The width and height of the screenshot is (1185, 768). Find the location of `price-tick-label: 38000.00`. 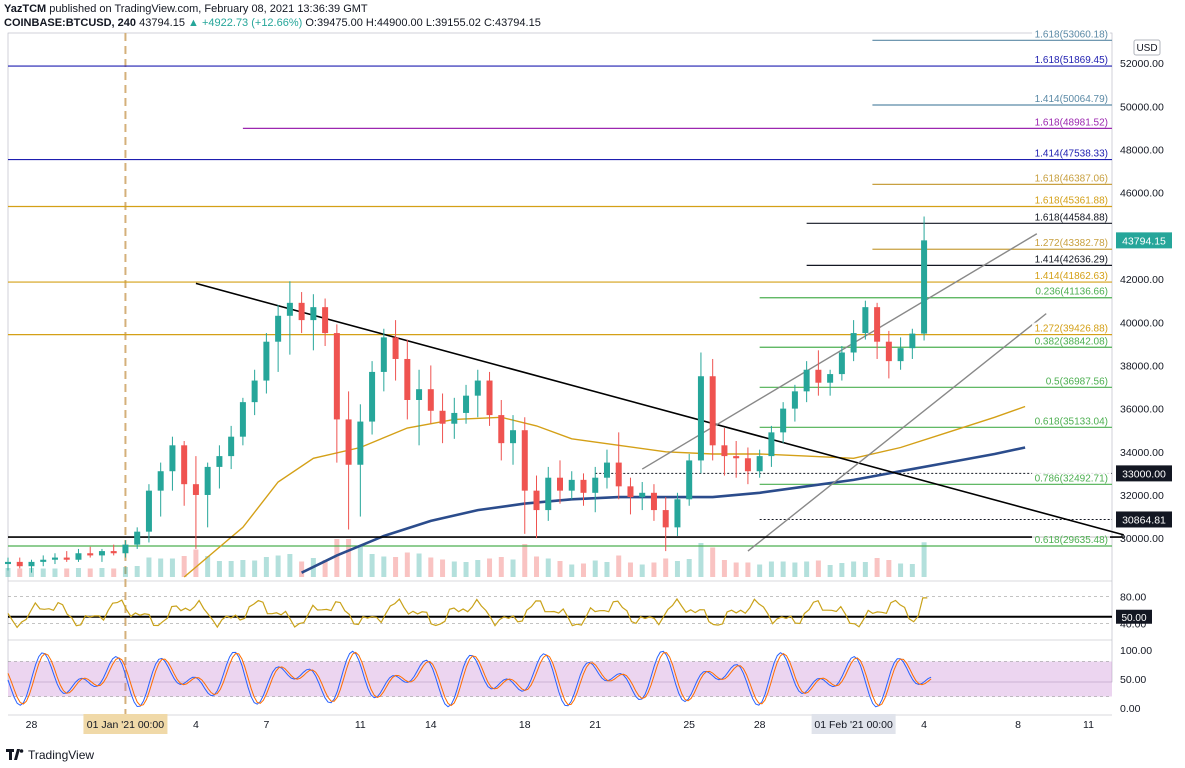

price-tick-label: 38000.00 is located at coordinates (1142, 366).